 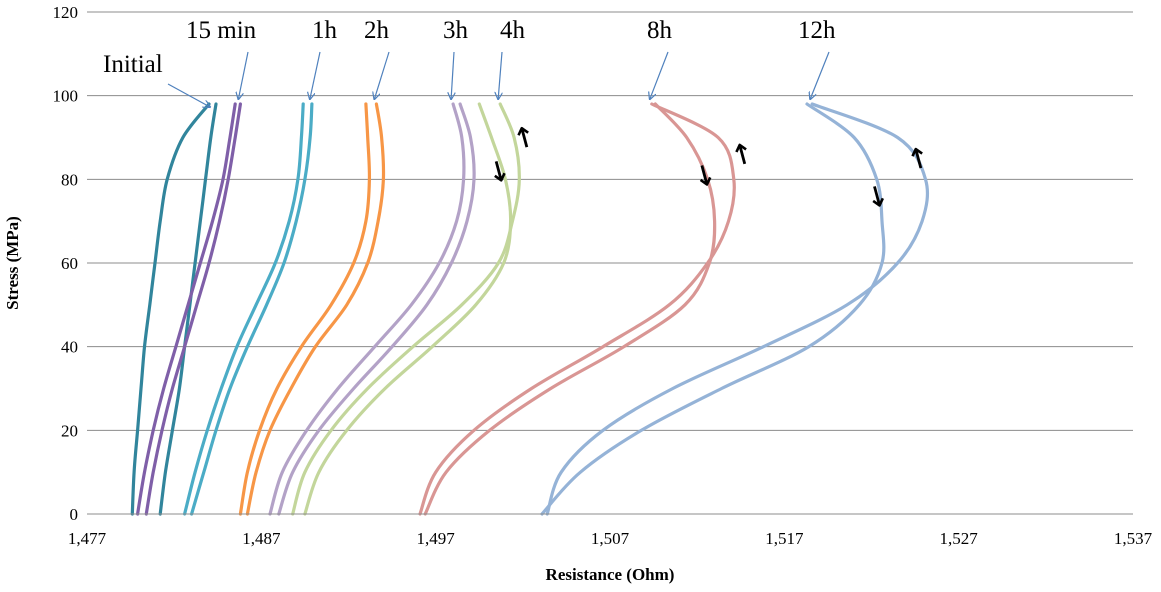 What do you see at coordinates (133, 64) in the screenshot?
I see `series-label-initial: Initial` at bounding box center [133, 64].